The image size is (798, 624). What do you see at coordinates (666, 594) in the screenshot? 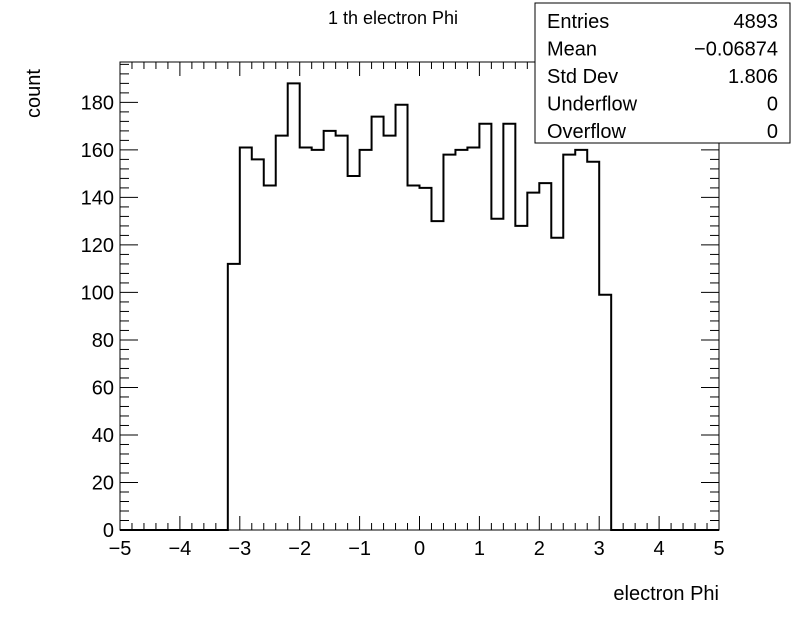
I see `x-axis-title: electron Phi` at bounding box center [666, 594].